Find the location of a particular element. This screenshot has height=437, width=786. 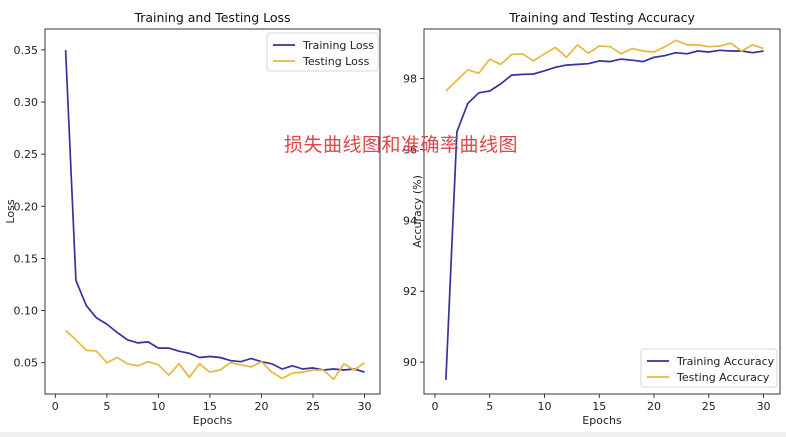

legend: Training Accuracy Testing Accuracy is located at coordinates (709, 368).